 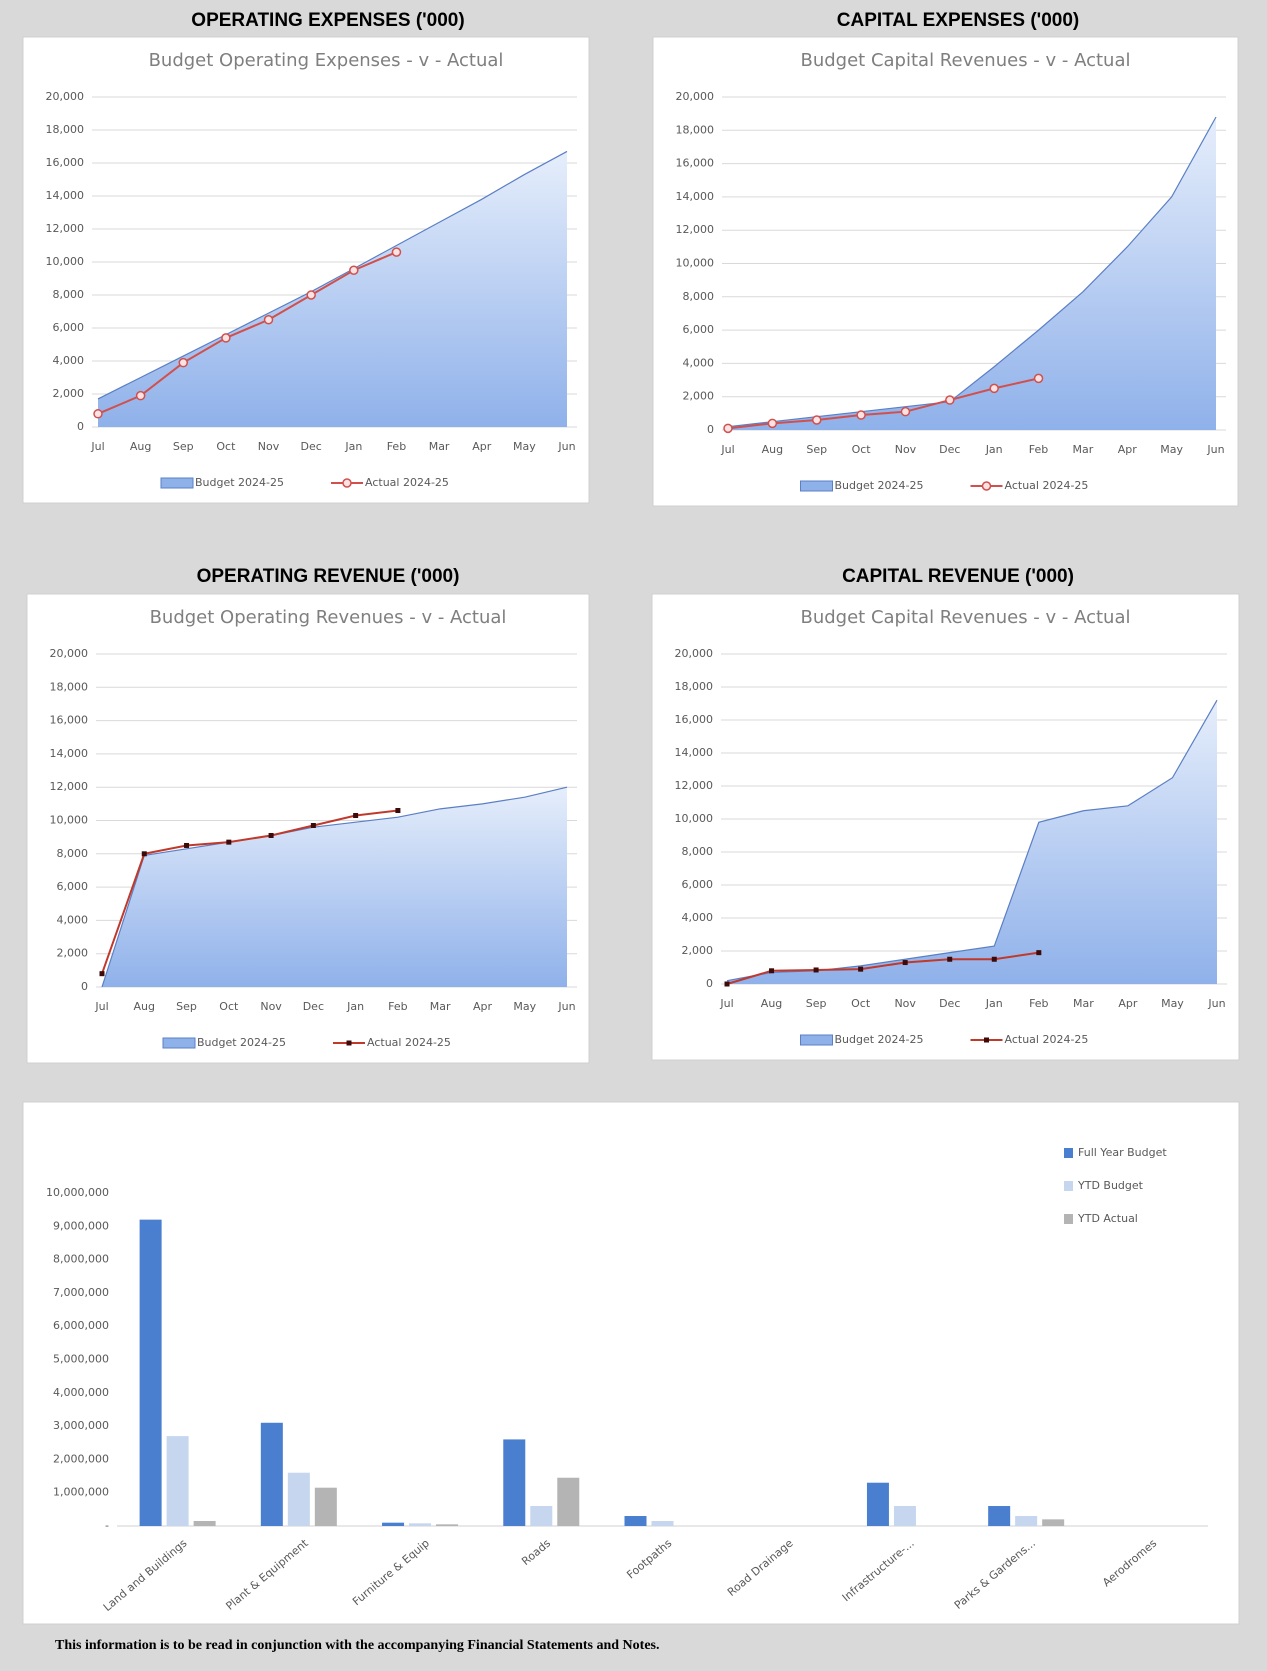 I want to click on legend-marker, so click(x=986, y=486).